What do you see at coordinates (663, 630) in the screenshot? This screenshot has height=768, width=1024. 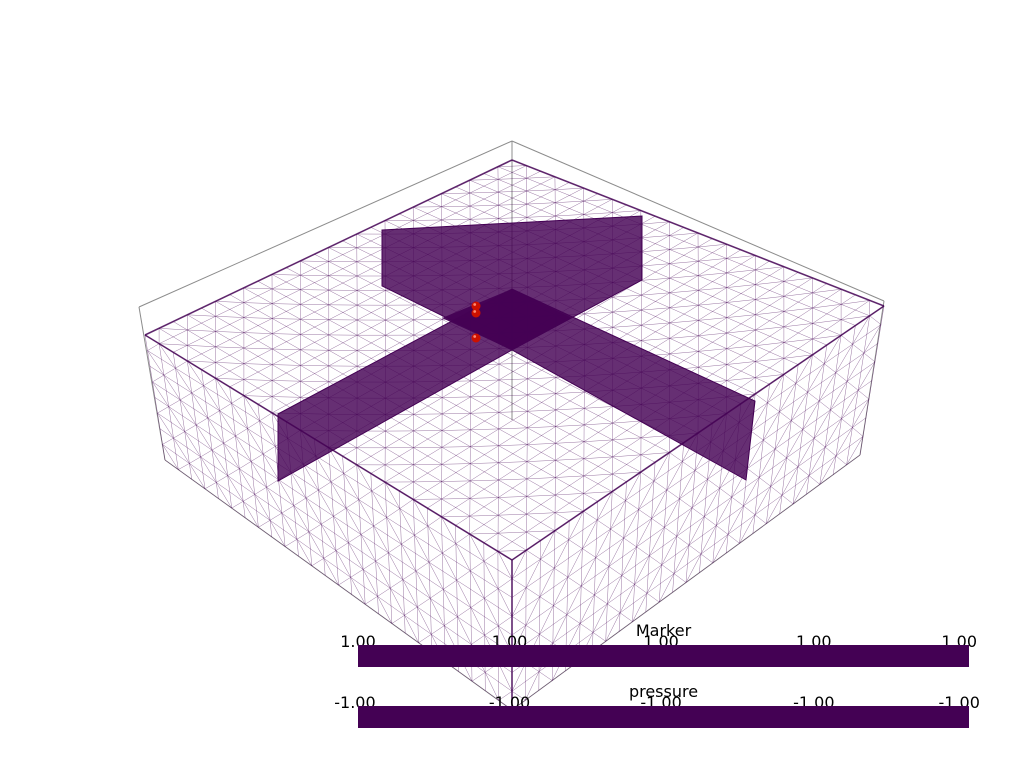 I see `scalar-bar-title: Marker` at bounding box center [663, 630].